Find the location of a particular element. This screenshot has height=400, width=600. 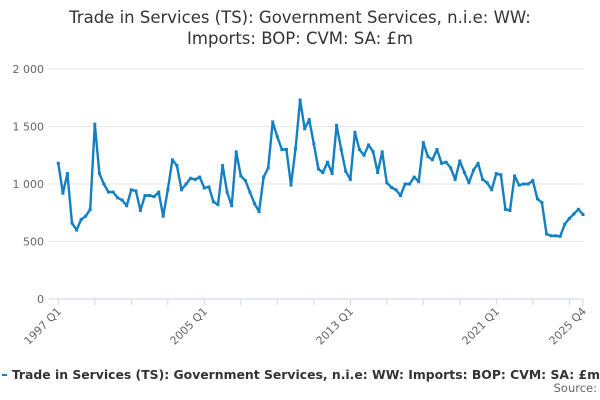

y-tick-label: 500 is located at coordinates (33, 242).